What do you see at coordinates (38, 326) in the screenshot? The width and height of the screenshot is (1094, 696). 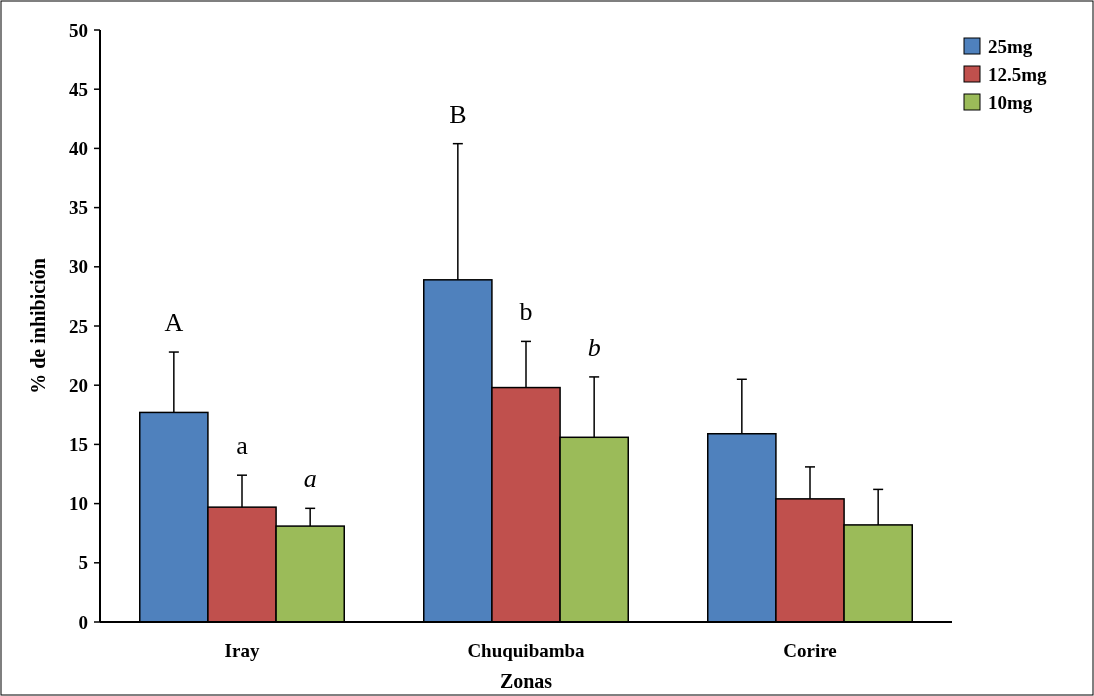 I see `y-axis-title: % de inhibición` at bounding box center [38, 326].